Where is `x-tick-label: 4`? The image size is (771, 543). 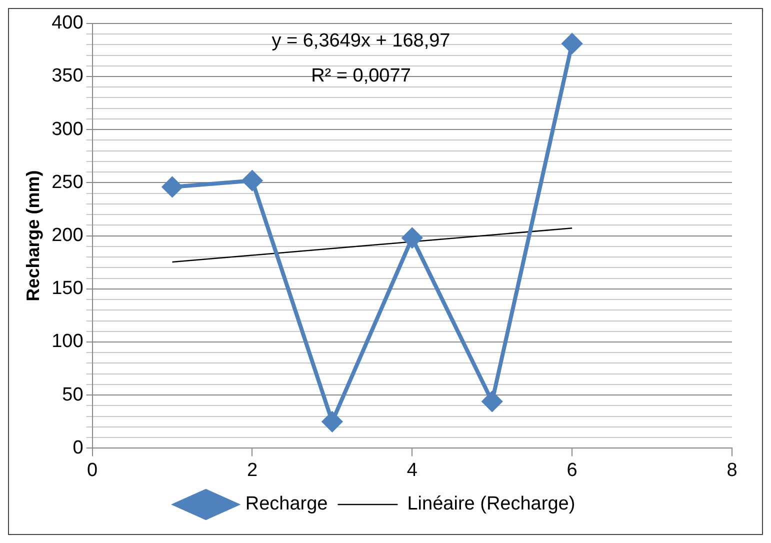
x-tick-label: 4 is located at coordinates (412, 470).